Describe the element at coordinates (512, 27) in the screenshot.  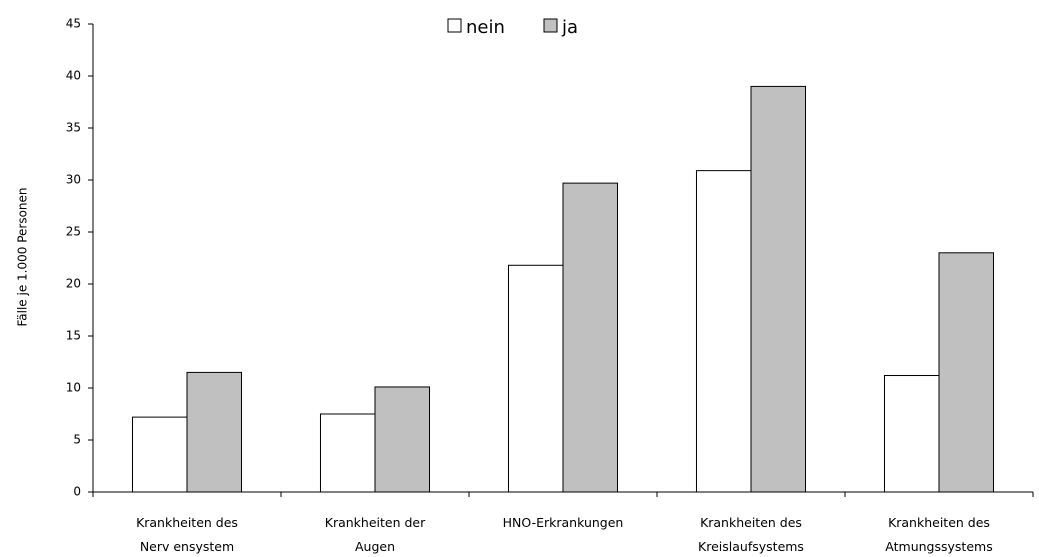
I see `legend: nein ja` at that location.